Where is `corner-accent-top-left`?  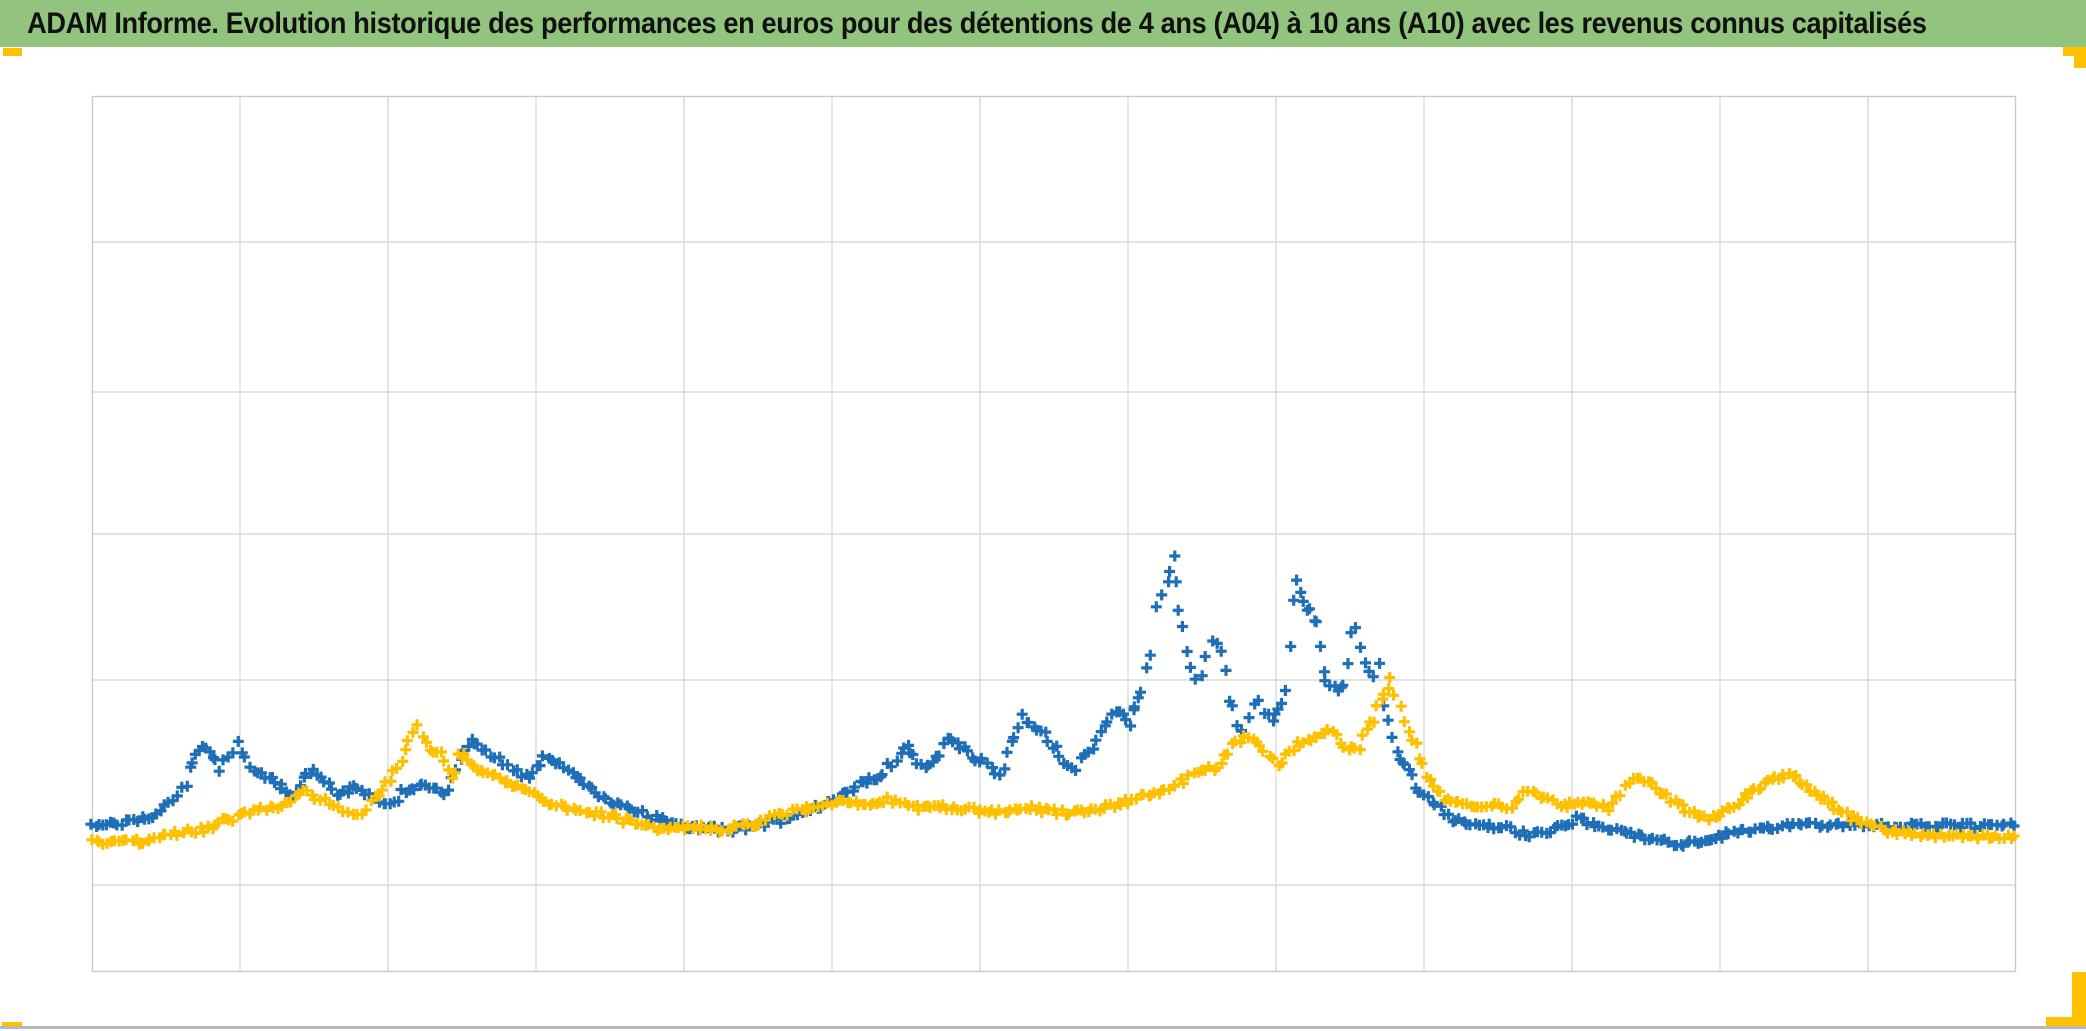 corner-accent-top-left is located at coordinates (12, 52).